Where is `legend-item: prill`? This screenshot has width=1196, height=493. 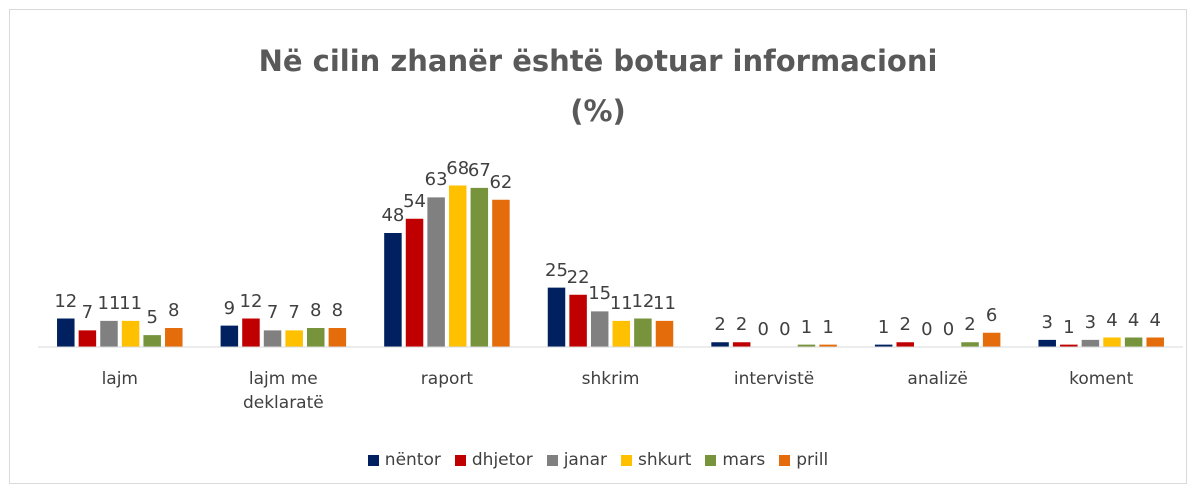
legend-item: prill is located at coordinates (803, 460).